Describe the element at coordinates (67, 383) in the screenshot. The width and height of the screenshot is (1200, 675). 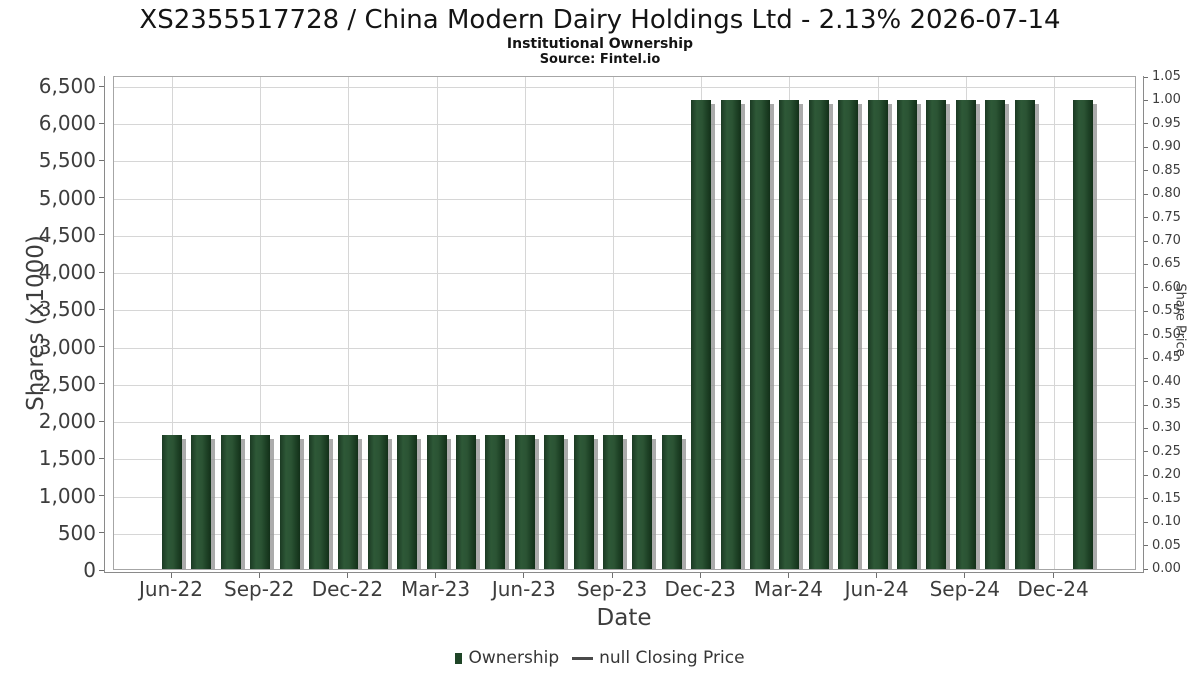
I see `y-axis-left-tick-label: 2,500` at that location.